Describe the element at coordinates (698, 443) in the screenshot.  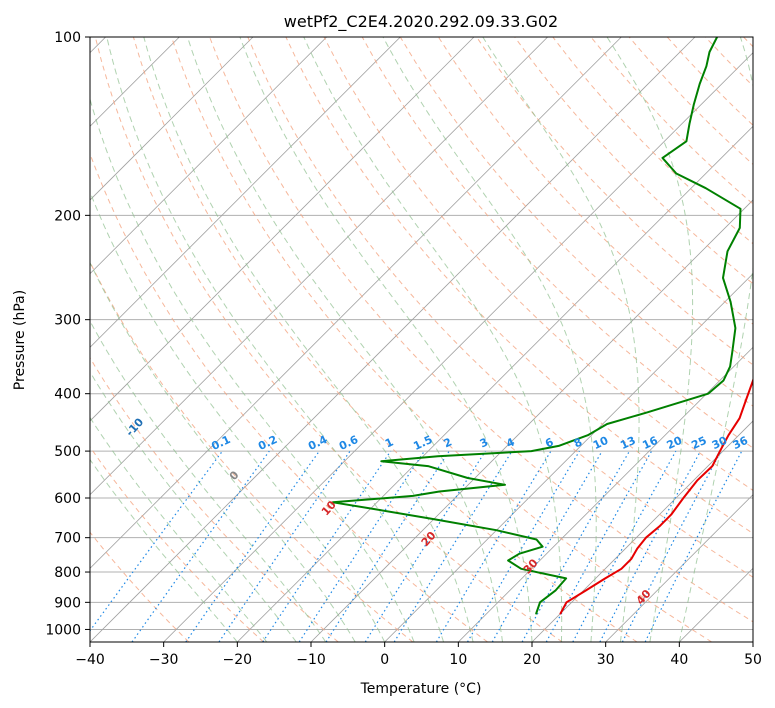
I see `mixing-ratio-label: 25` at that location.